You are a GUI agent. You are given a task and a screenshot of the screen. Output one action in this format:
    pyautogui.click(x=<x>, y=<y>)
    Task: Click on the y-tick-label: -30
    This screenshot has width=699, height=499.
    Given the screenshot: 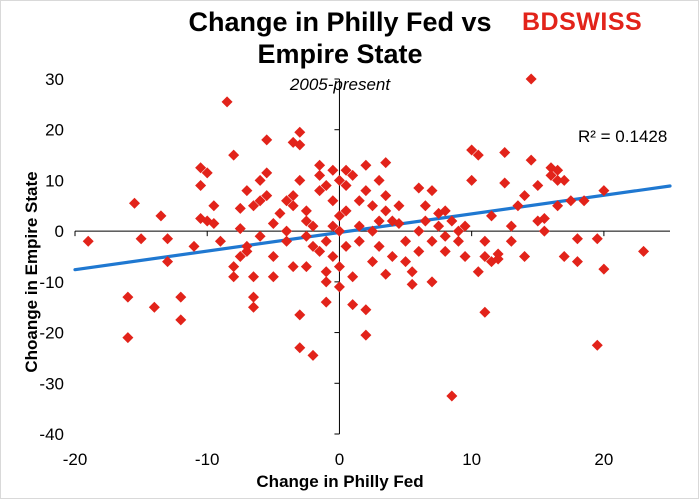 What is the action you would take?
    pyautogui.click(x=51, y=383)
    